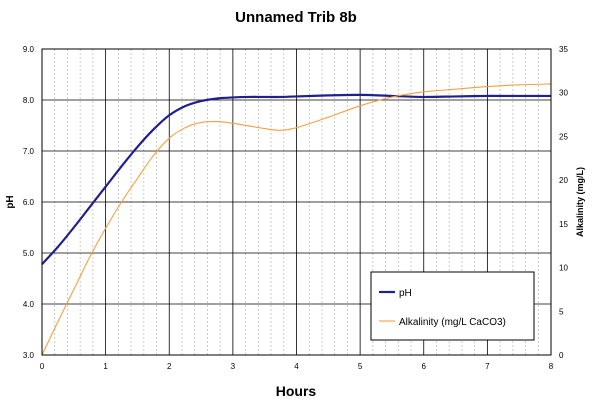 The width and height of the screenshot is (592, 400). I want to click on x-tick-label: 4, so click(296, 366).